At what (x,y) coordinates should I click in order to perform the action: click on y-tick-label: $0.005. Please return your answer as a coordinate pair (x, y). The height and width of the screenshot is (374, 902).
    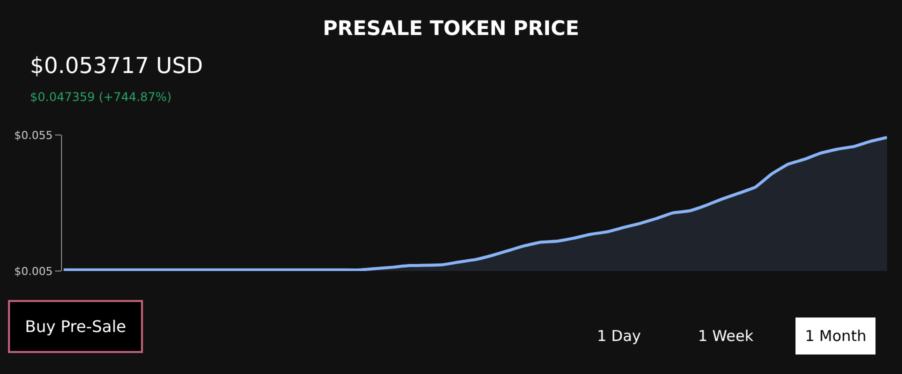
    Looking at the image, I should click on (33, 271).